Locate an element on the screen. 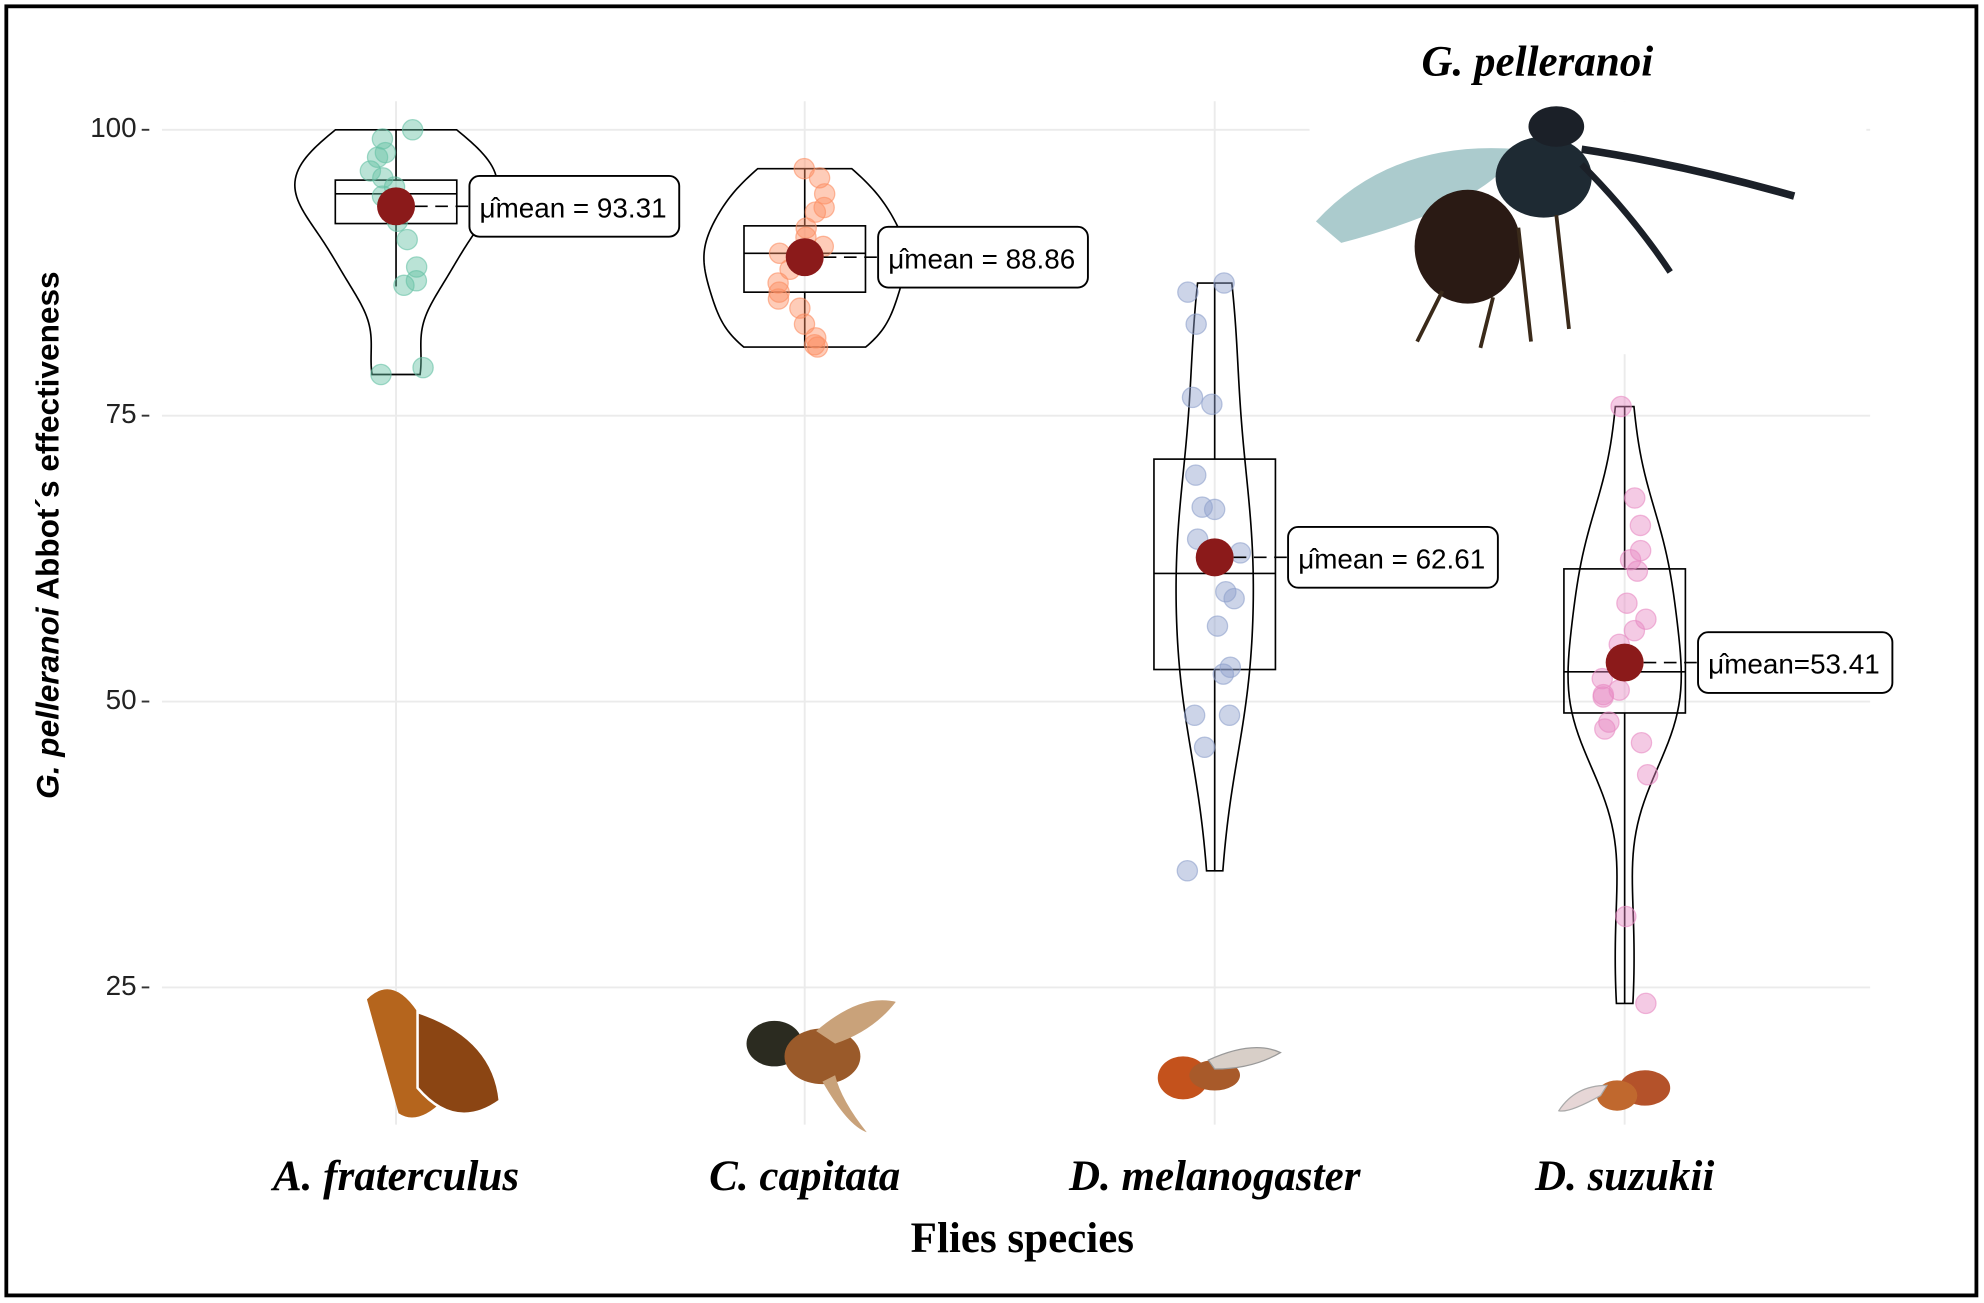 This screenshot has width=1984, height=1303. x-tick-label: D. suzukii is located at coordinates (1624, 1176).